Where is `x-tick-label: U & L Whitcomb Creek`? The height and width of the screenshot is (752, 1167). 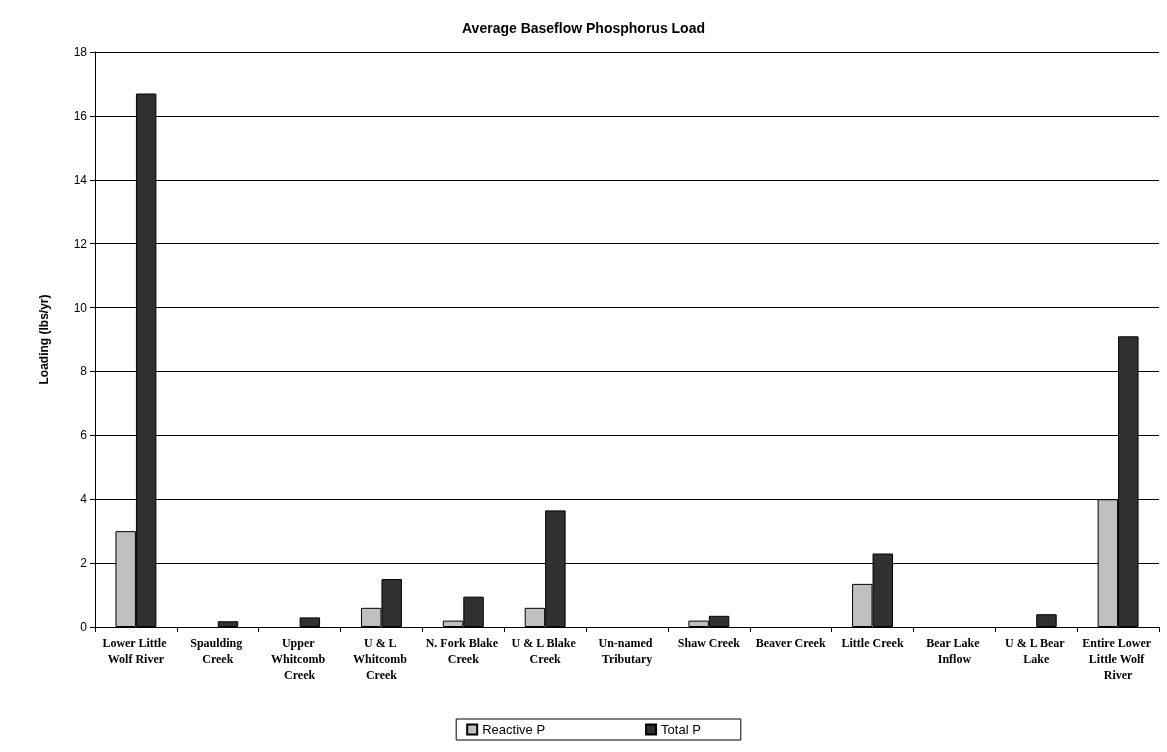
x-tick-label: U & L Whitcomb Creek is located at coordinates (381, 659).